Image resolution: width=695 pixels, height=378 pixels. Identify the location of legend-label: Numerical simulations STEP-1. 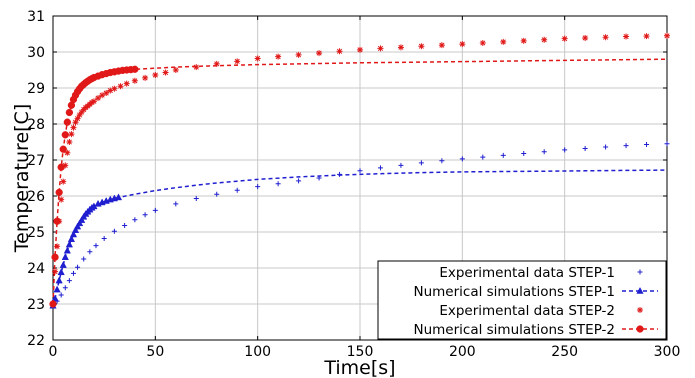
(515, 292).